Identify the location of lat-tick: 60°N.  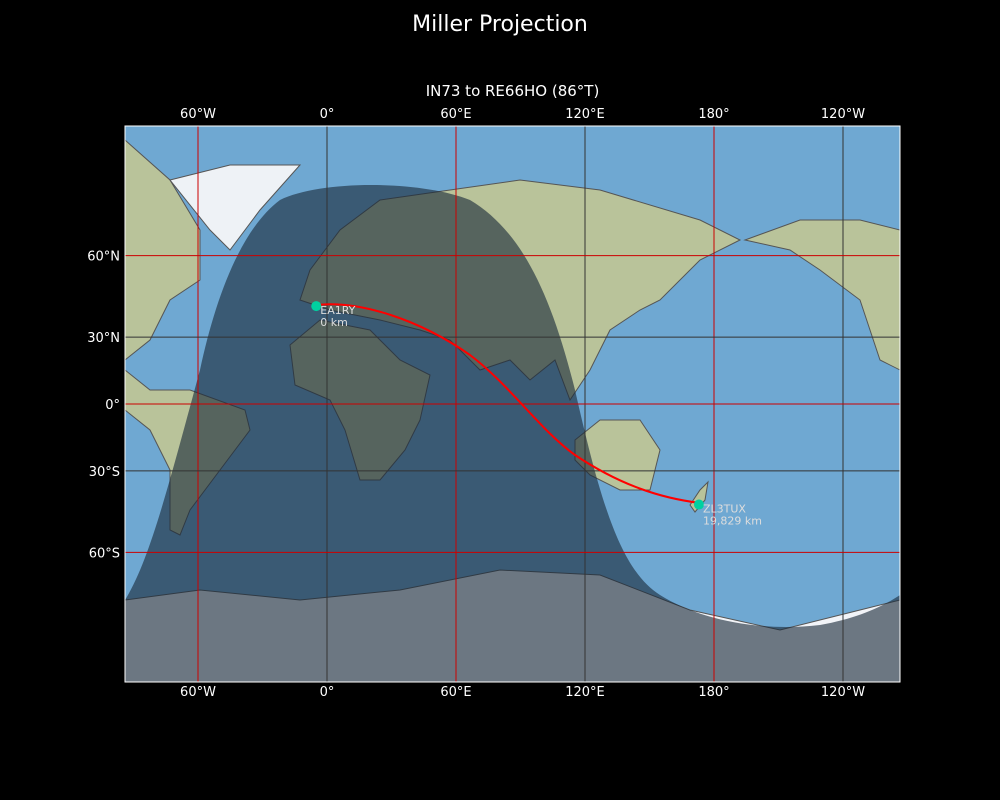
(103, 257).